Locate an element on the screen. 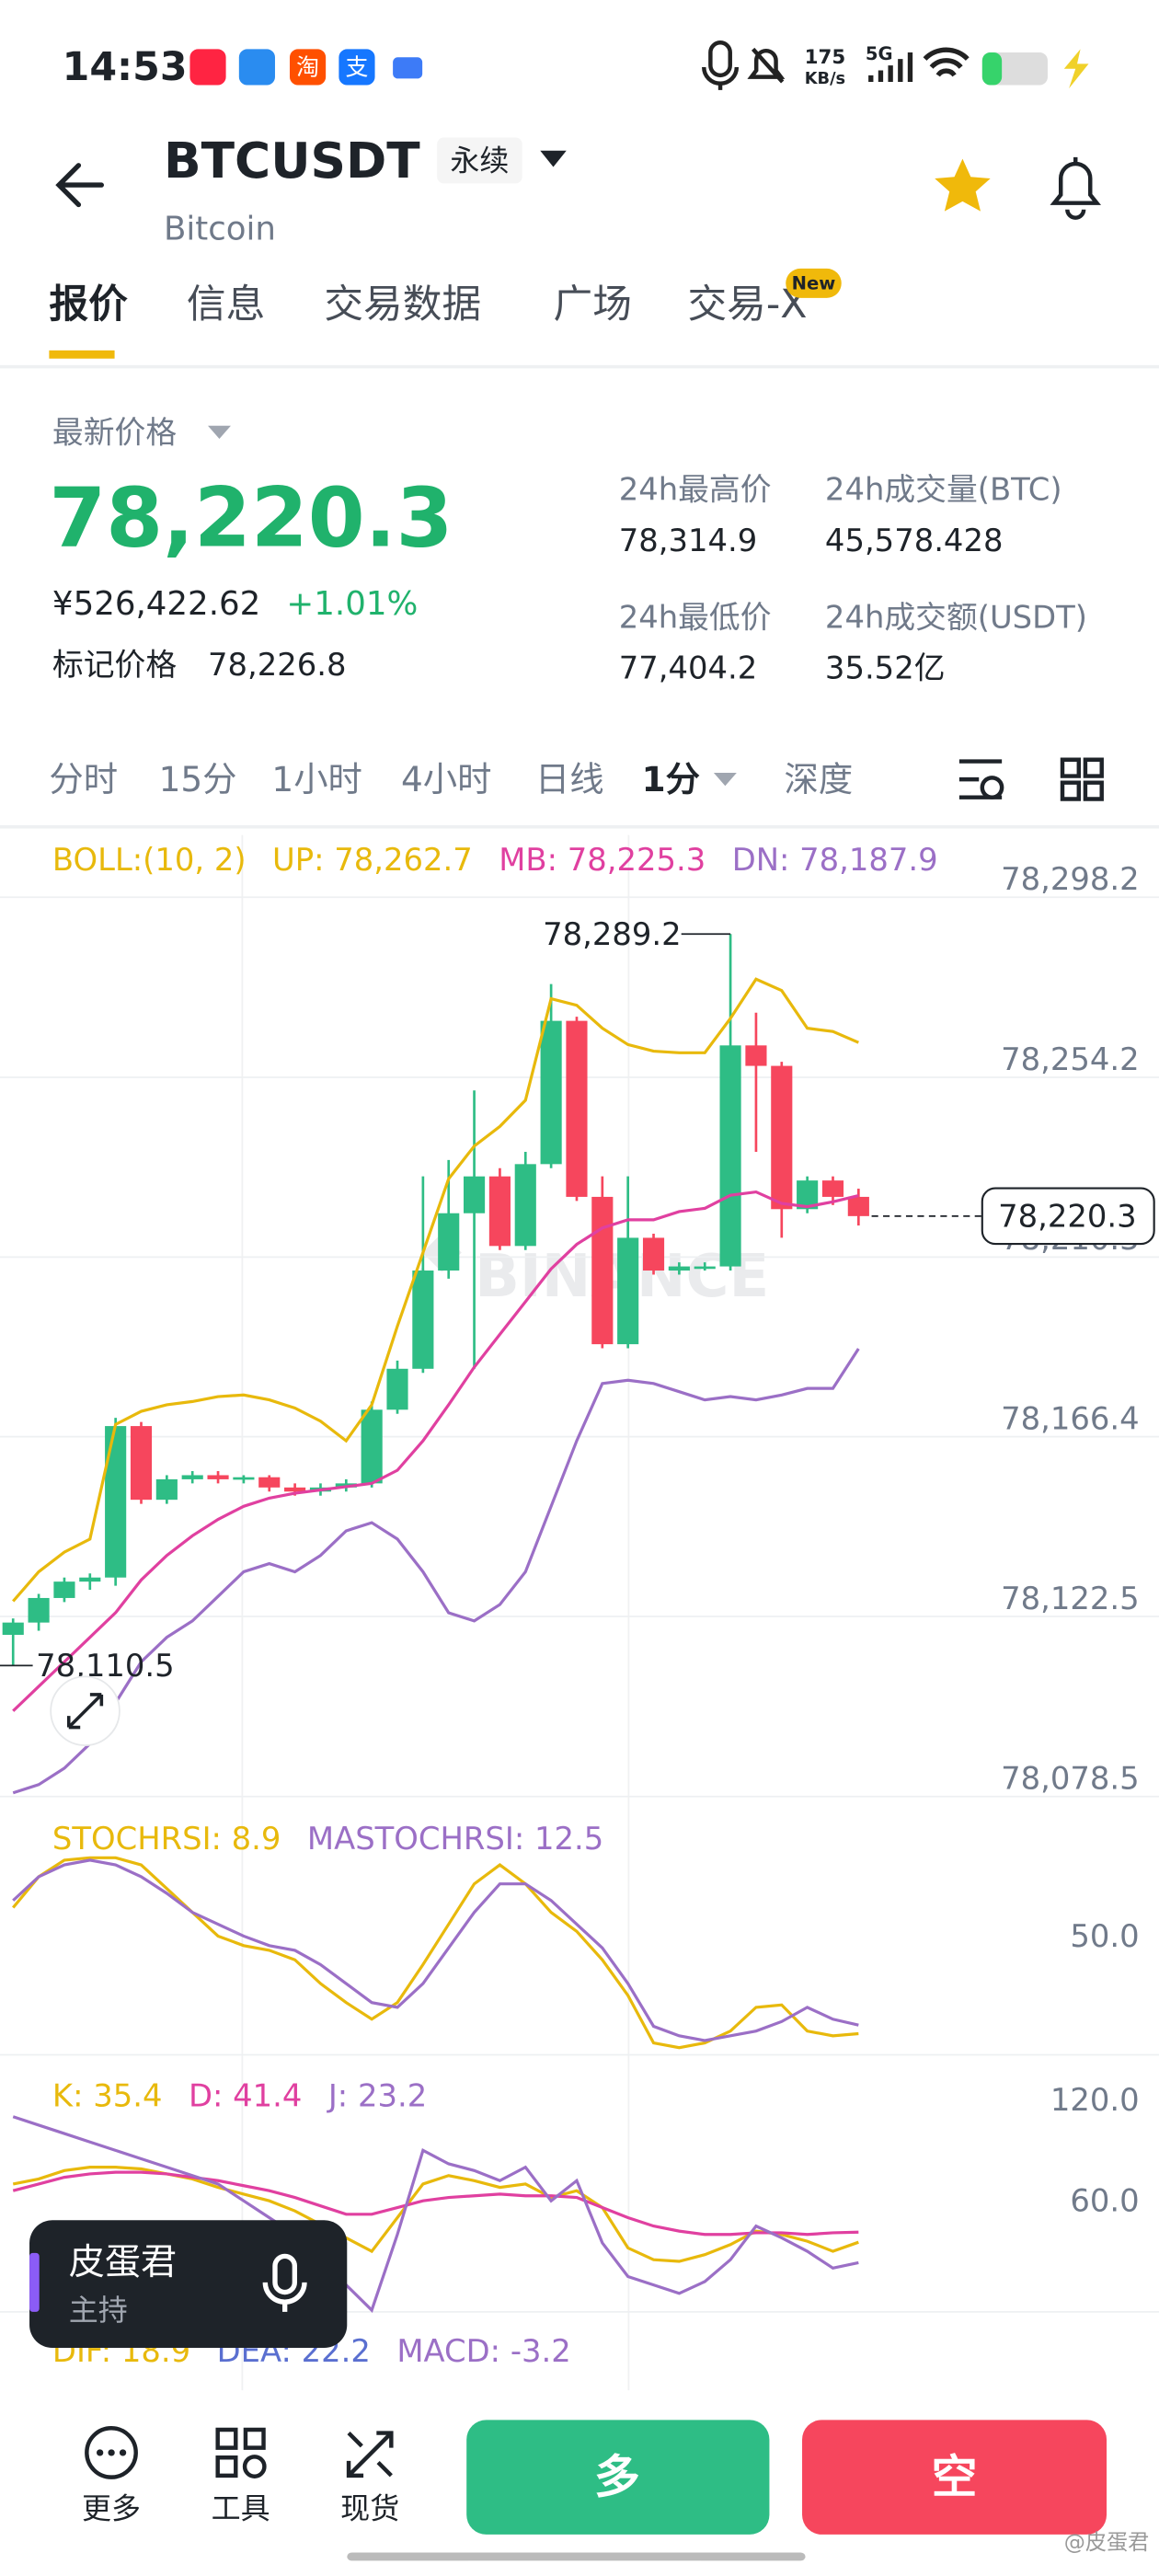 The image size is (1159, 2576). legend-item: MB: 78,225.3 is located at coordinates (602, 860).